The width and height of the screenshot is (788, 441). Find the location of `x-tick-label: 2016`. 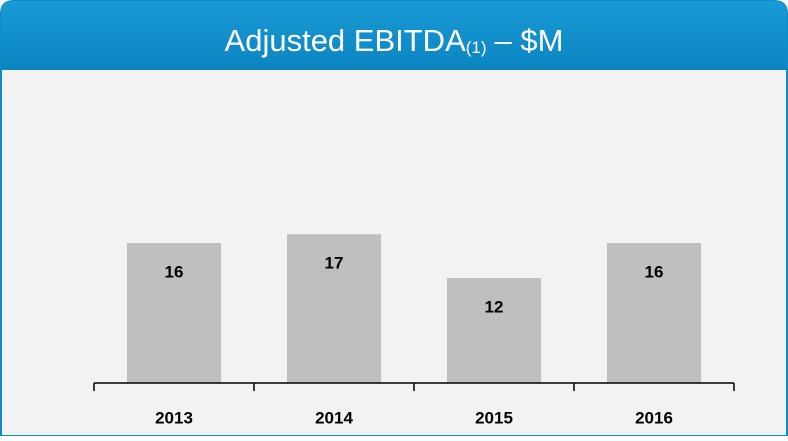

x-tick-label: 2016 is located at coordinates (654, 417).